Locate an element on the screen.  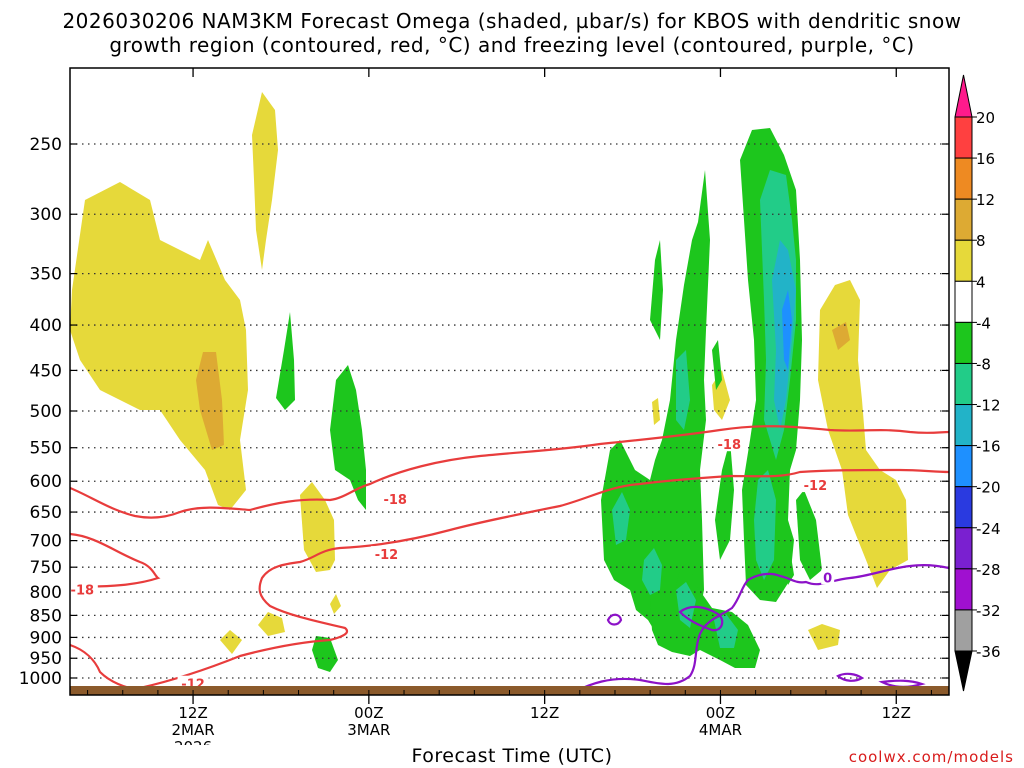
colorbar-label: 8 is located at coordinates (981, 241).